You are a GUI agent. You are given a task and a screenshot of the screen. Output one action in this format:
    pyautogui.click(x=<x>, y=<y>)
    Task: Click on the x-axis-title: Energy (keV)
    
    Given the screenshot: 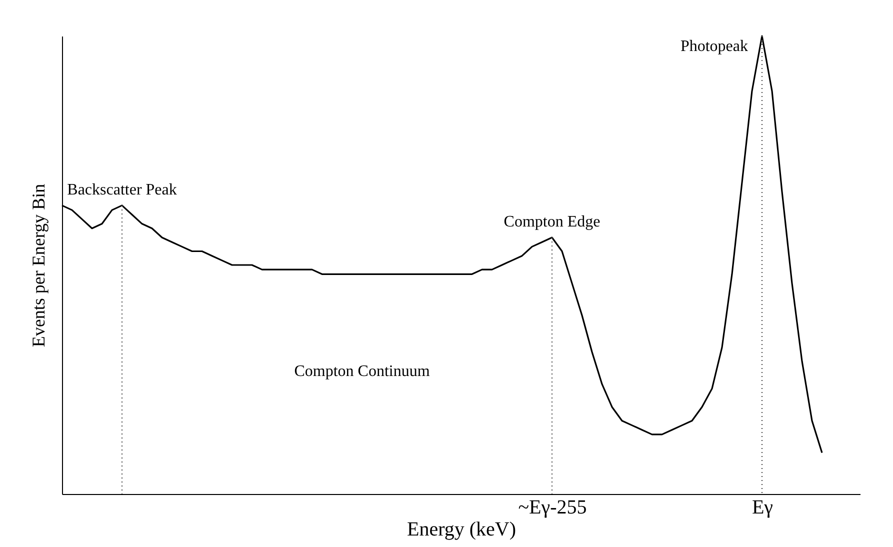 What is the action you would take?
    pyautogui.click(x=461, y=529)
    